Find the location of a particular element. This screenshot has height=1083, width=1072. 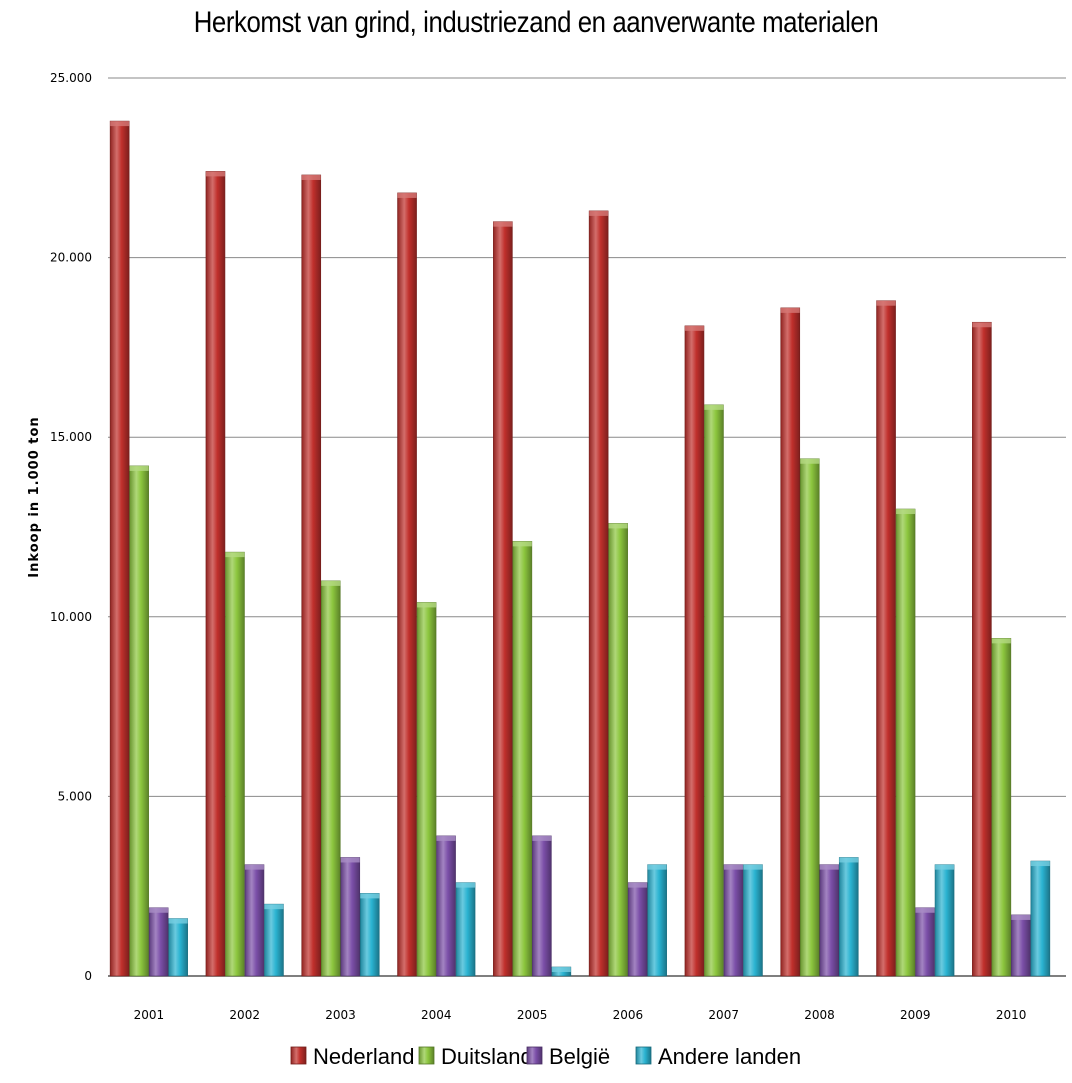

bar-belgi--2003 is located at coordinates (350, 917).